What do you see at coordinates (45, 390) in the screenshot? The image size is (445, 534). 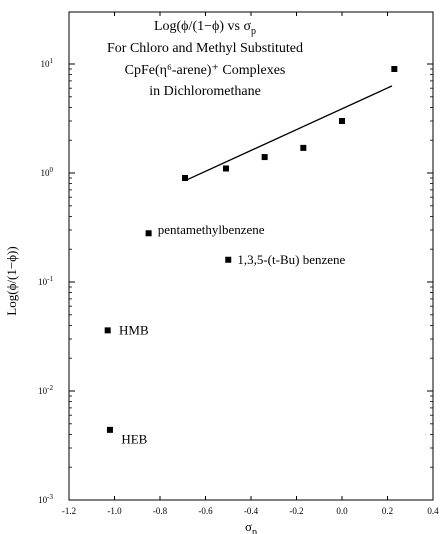 I see `y-tick-label: 10⁻²` at bounding box center [45, 390].